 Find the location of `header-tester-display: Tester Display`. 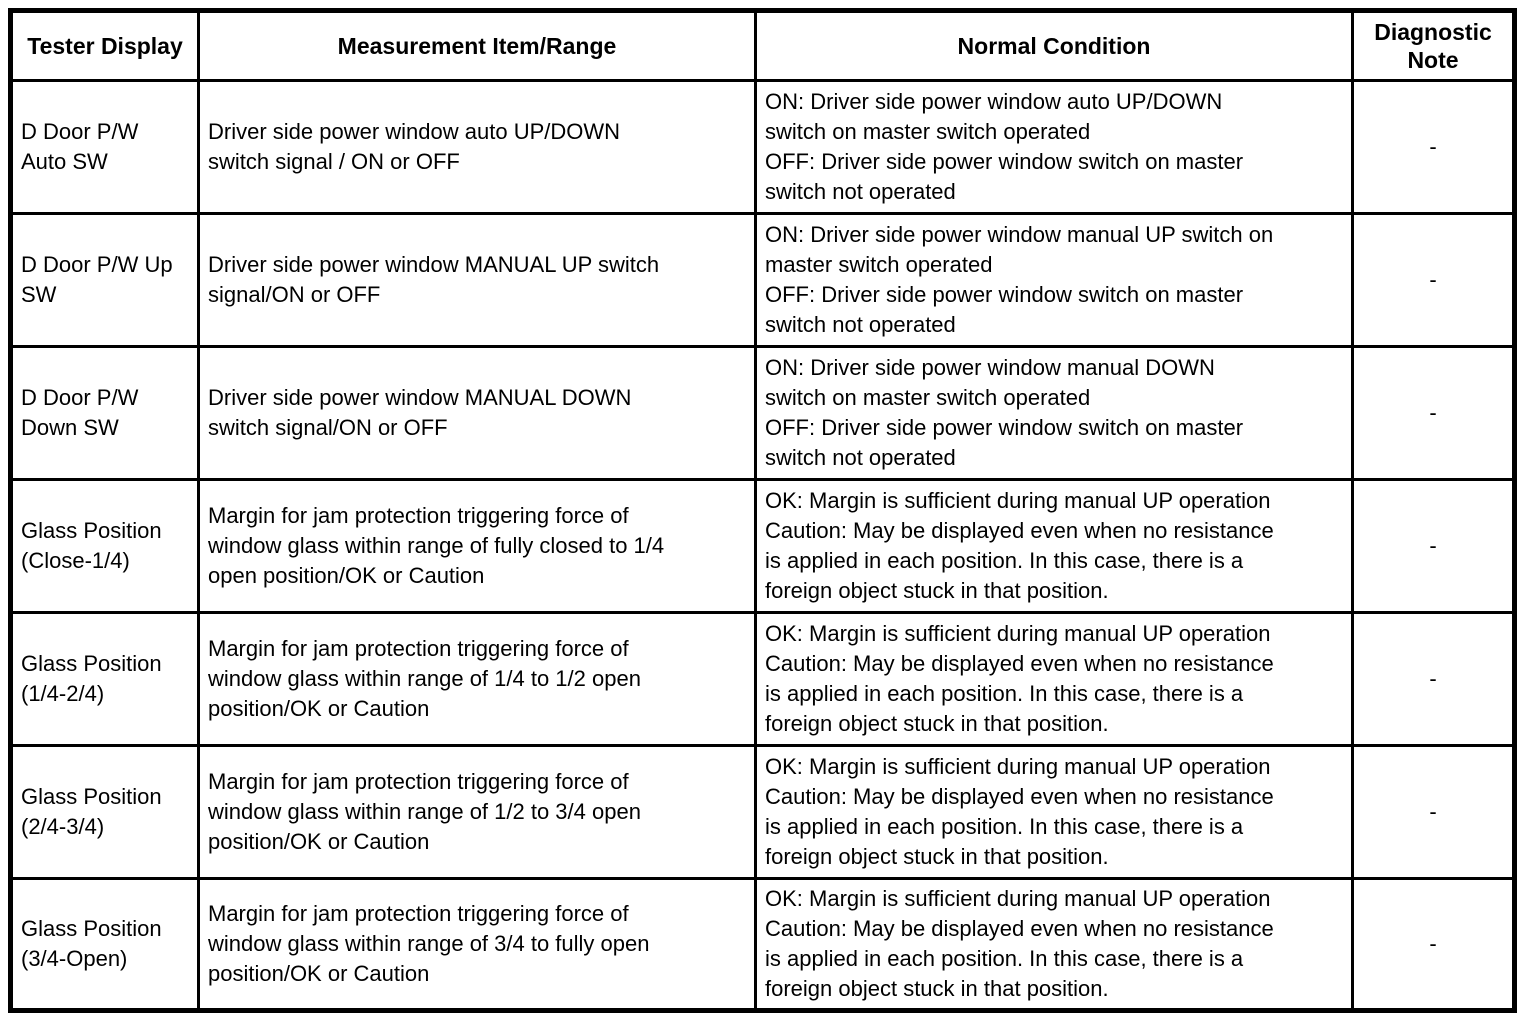

header-tester-display: Tester Display is located at coordinates (104, 45).